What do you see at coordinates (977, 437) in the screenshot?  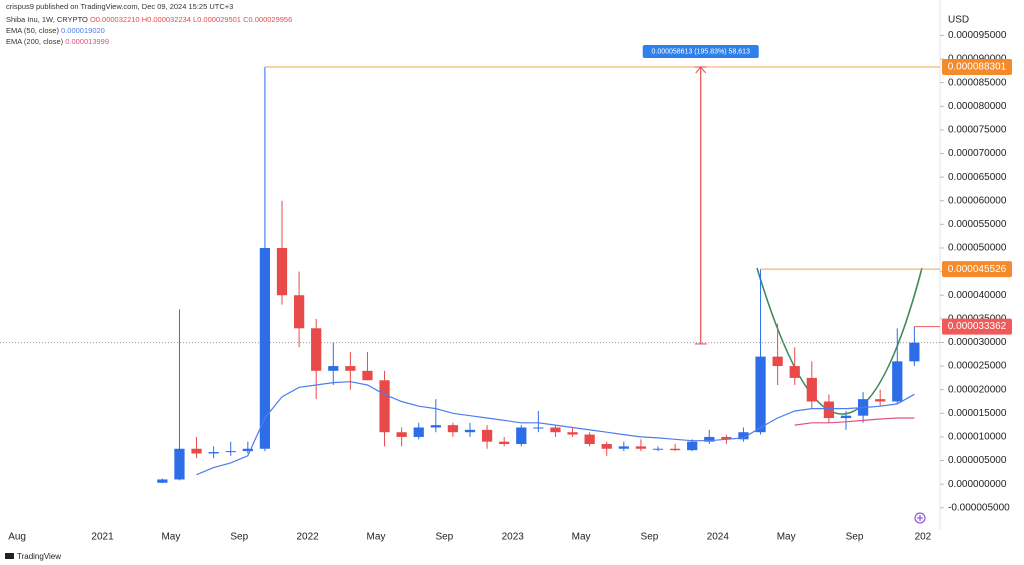 I see `y-tick-label: 0.000010000` at bounding box center [977, 437].